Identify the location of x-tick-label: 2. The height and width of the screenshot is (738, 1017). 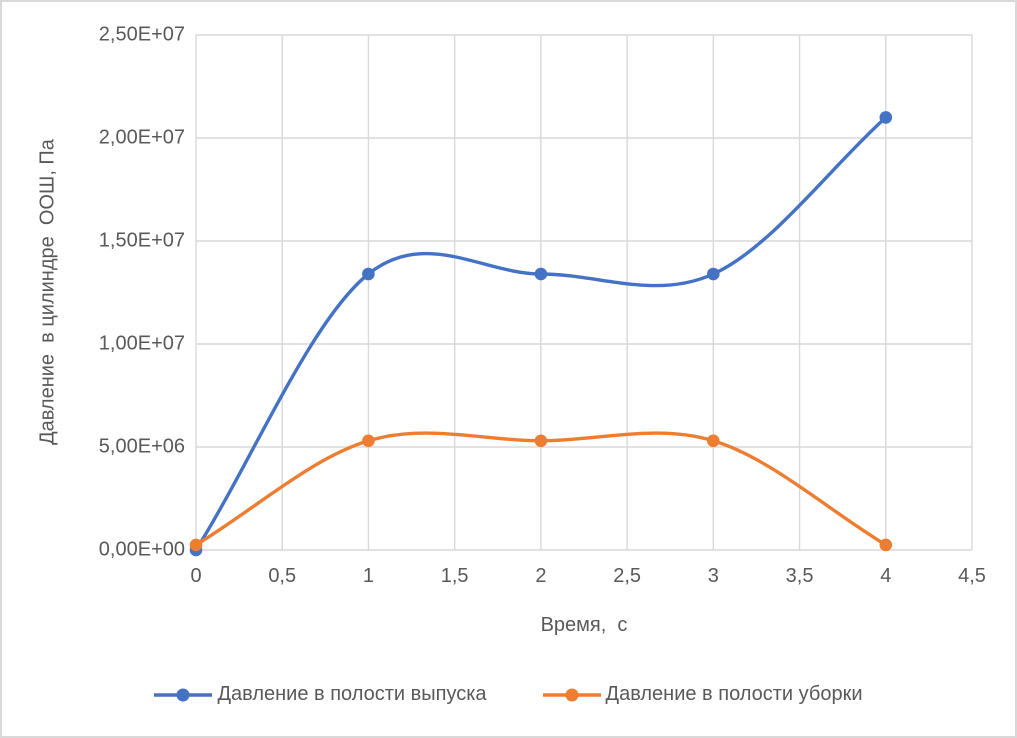
(541, 576).